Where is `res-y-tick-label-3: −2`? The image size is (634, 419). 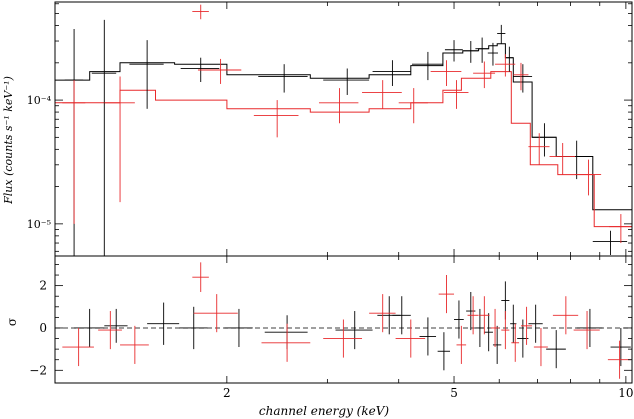
res-y-tick-label-3: −2 is located at coordinates (38, 370).